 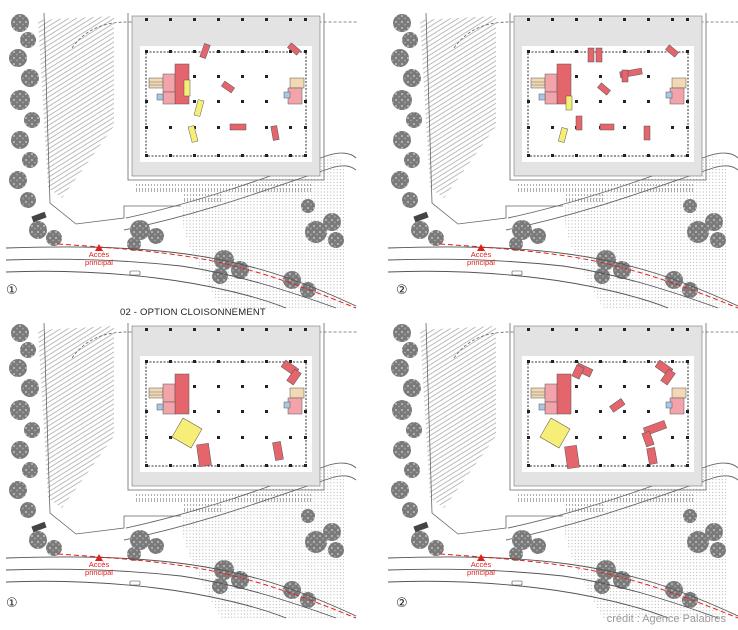 What do you see at coordinates (193, 312) in the screenshot?
I see `section-title: 02 - OPTION CLOISONNEMENT` at bounding box center [193, 312].